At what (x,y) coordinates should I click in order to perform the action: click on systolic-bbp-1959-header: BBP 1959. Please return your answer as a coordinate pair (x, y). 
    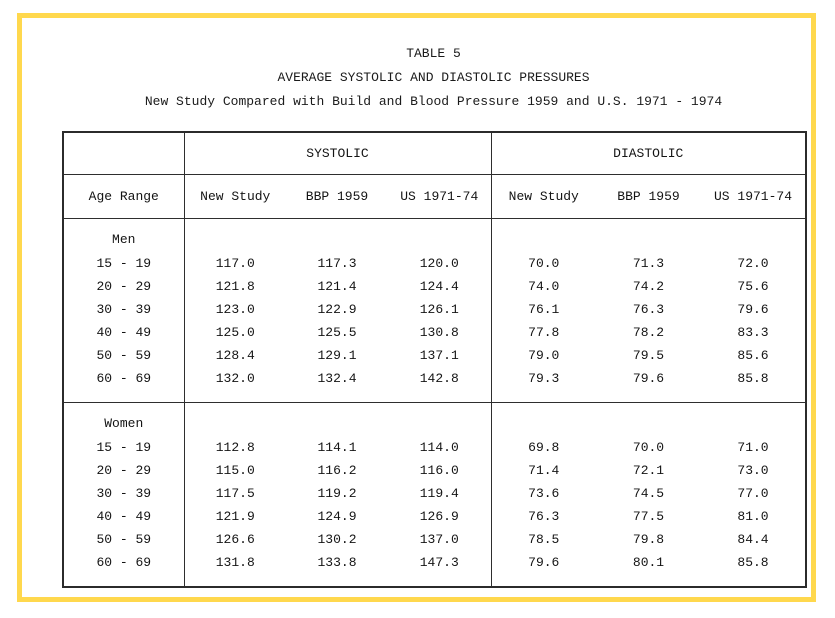
    Looking at the image, I should click on (337, 196).